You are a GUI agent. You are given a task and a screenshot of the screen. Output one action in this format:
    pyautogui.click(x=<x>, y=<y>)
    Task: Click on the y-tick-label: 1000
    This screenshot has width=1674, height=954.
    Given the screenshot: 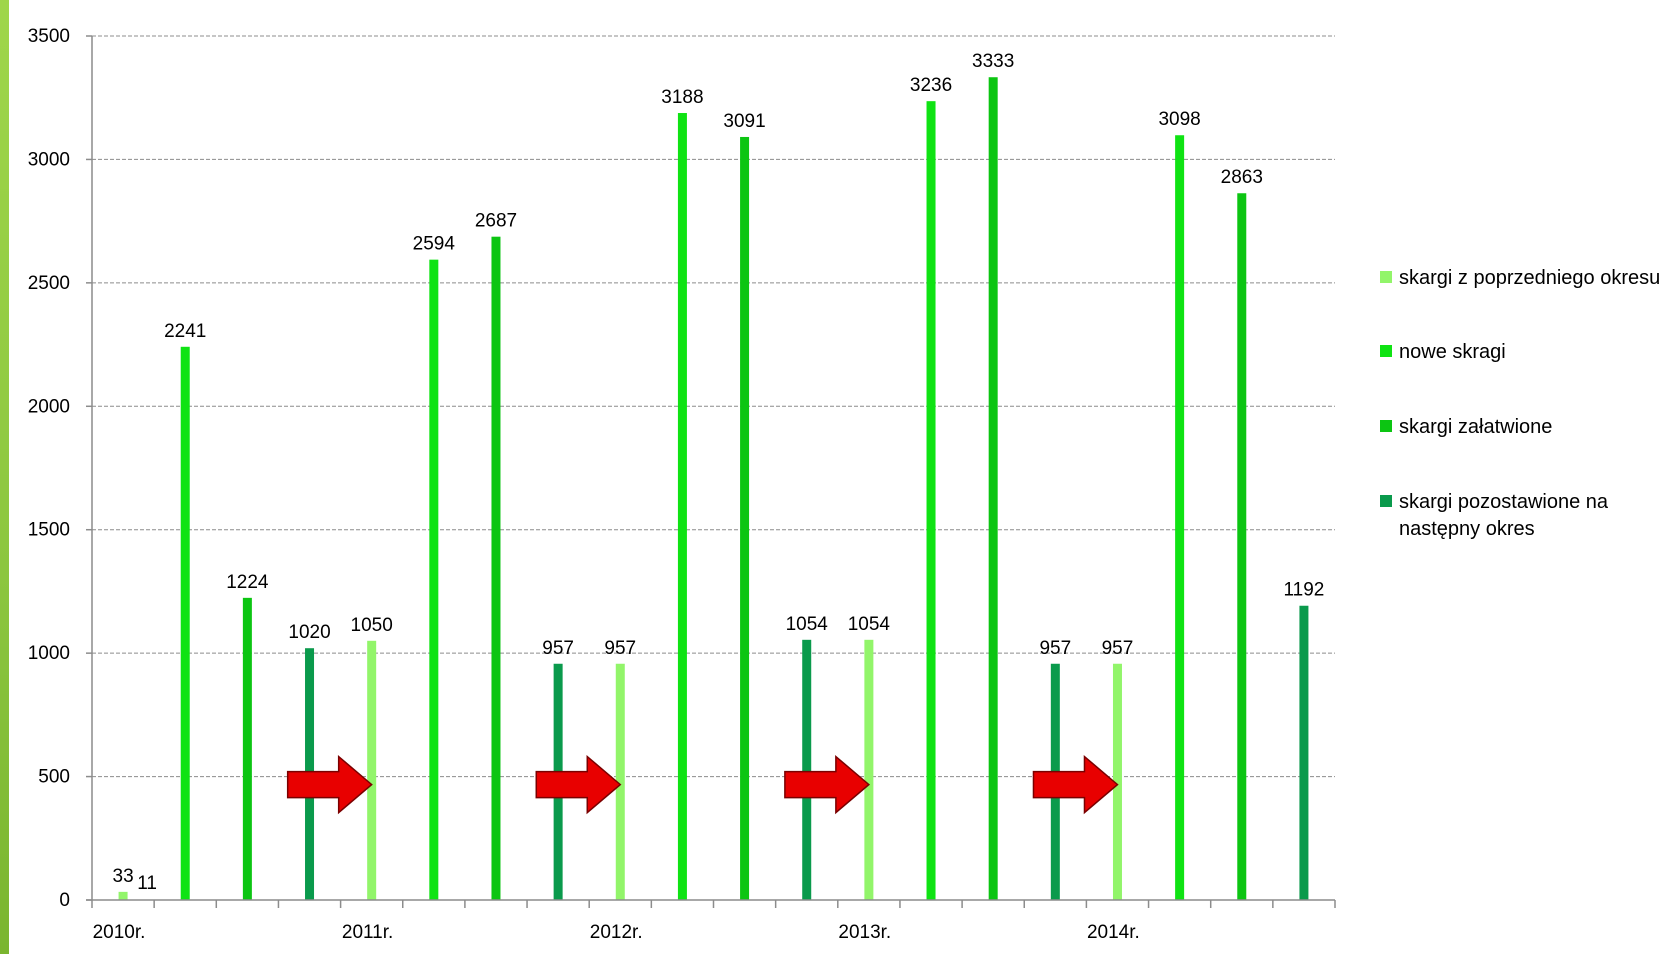 What is the action you would take?
    pyautogui.click(x=49, y=653)
    